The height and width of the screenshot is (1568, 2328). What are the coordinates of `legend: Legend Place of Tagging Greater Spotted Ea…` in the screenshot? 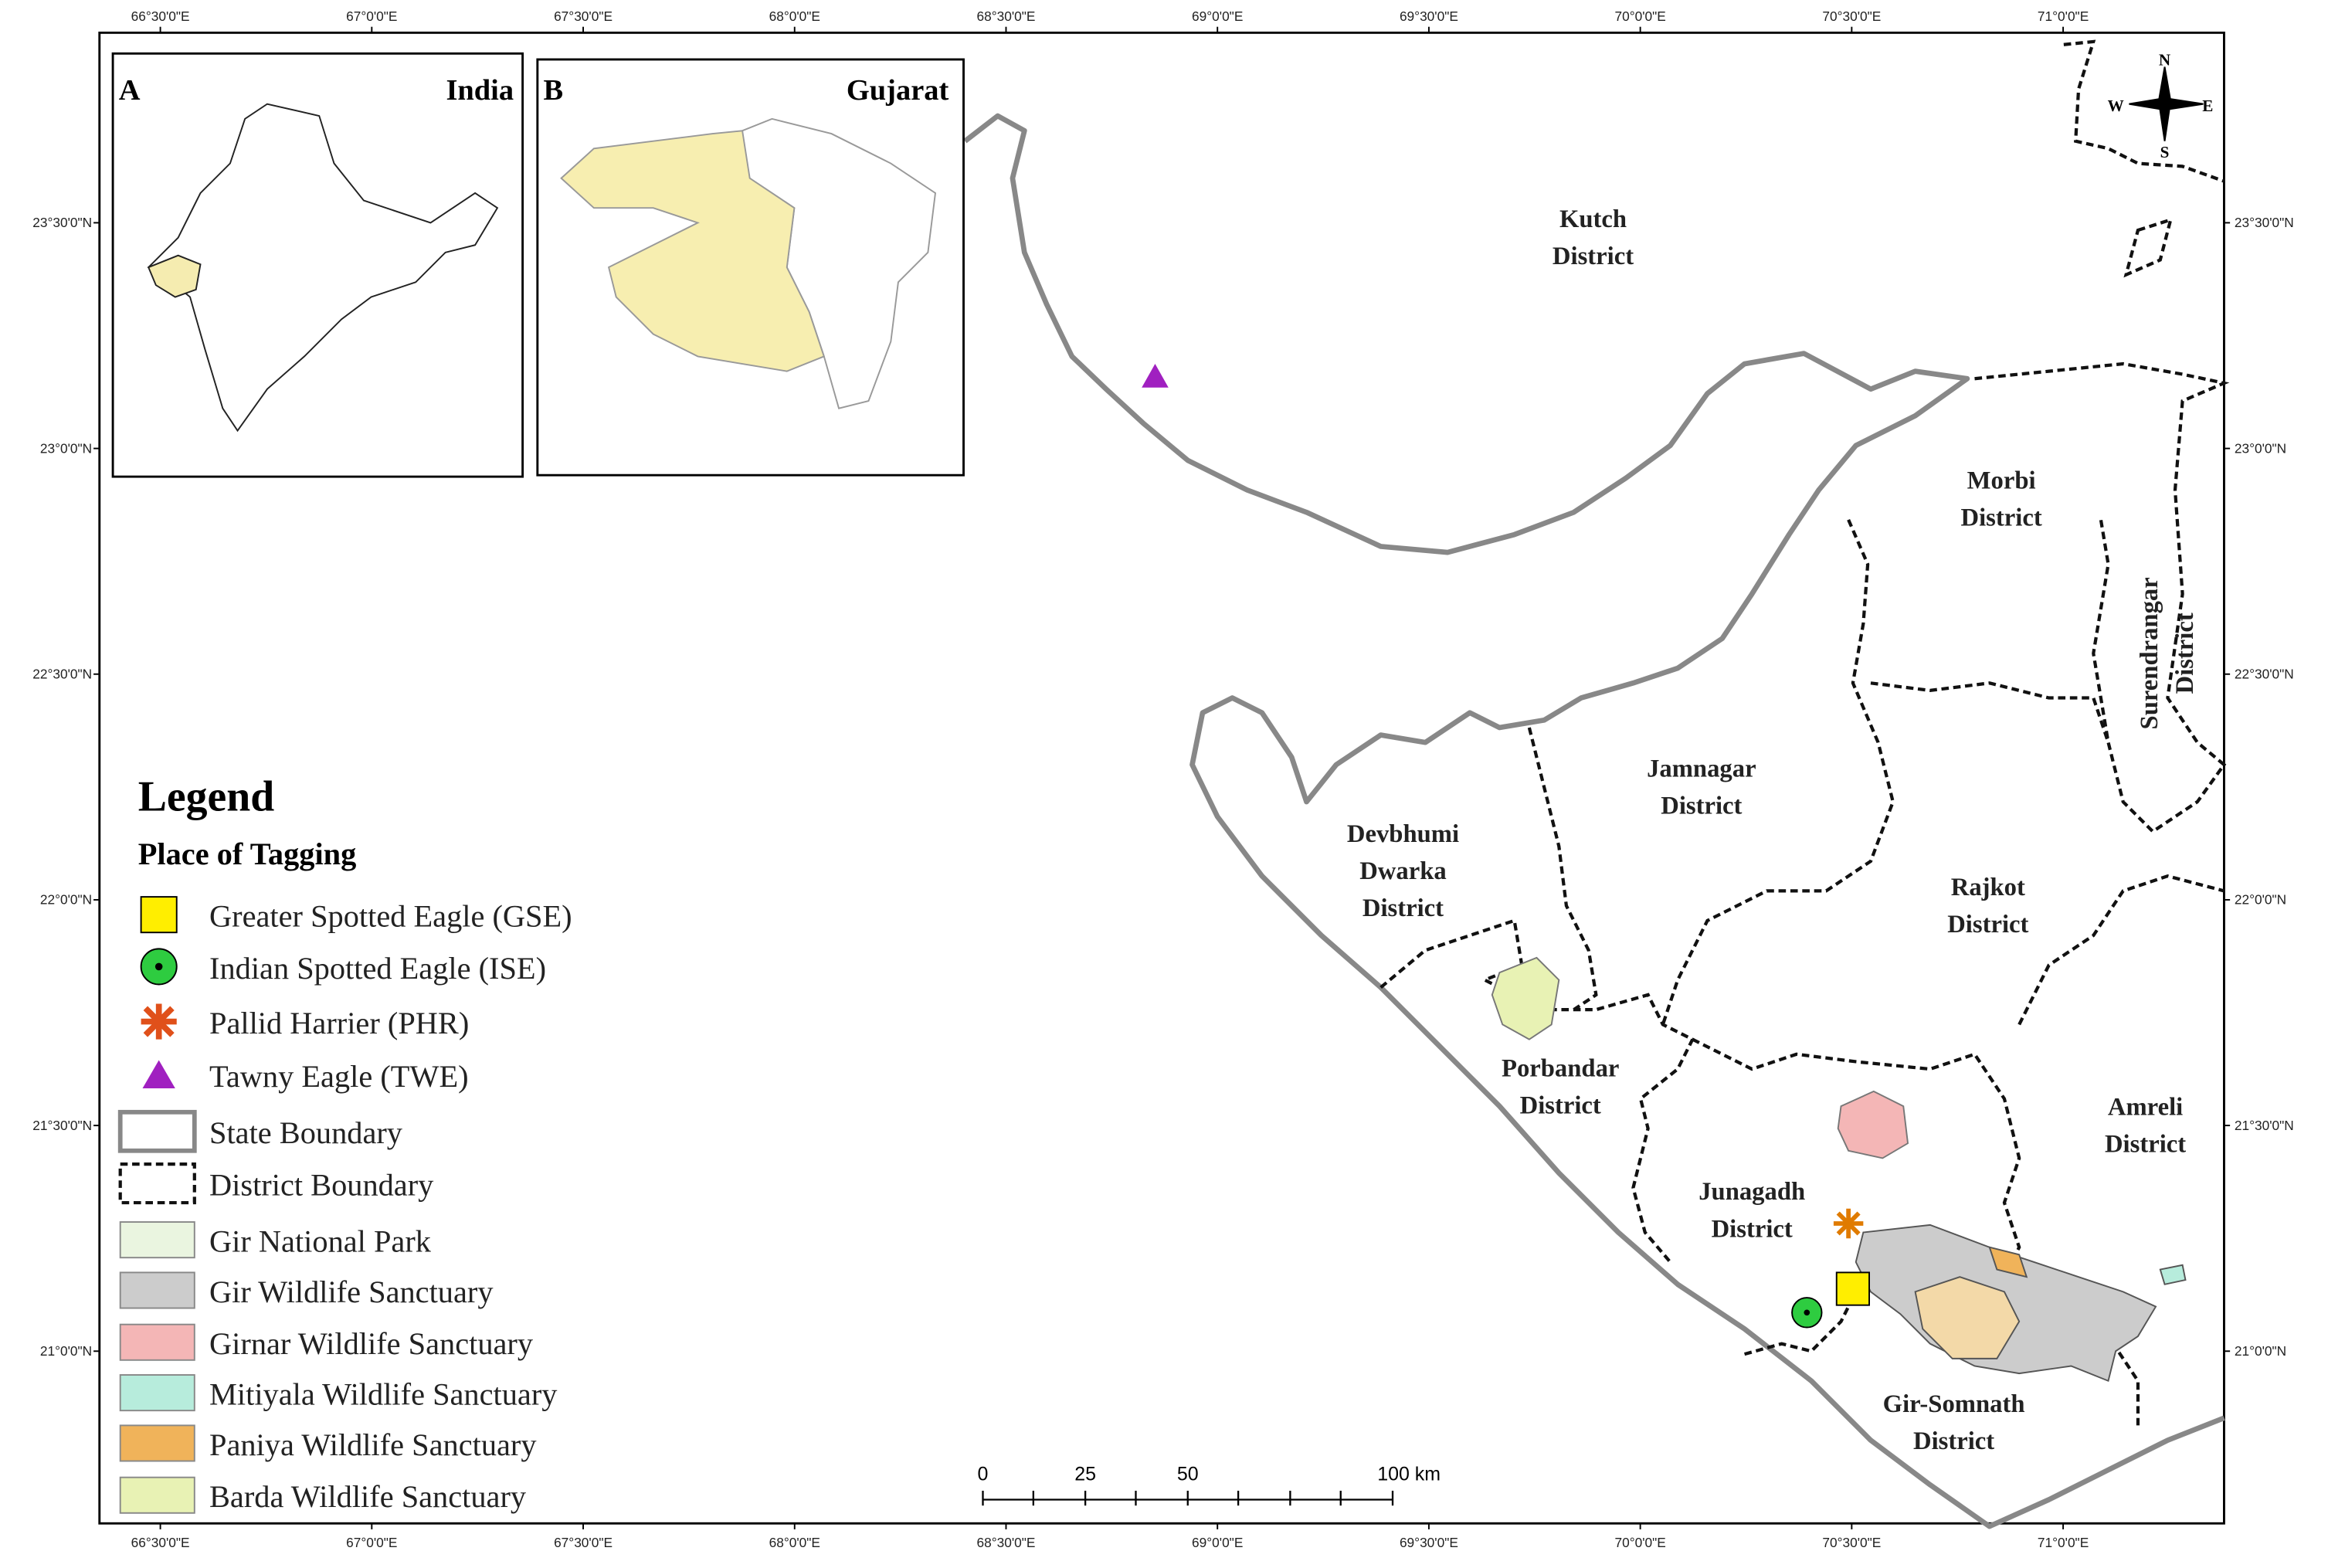 It's located at (344, 1143).